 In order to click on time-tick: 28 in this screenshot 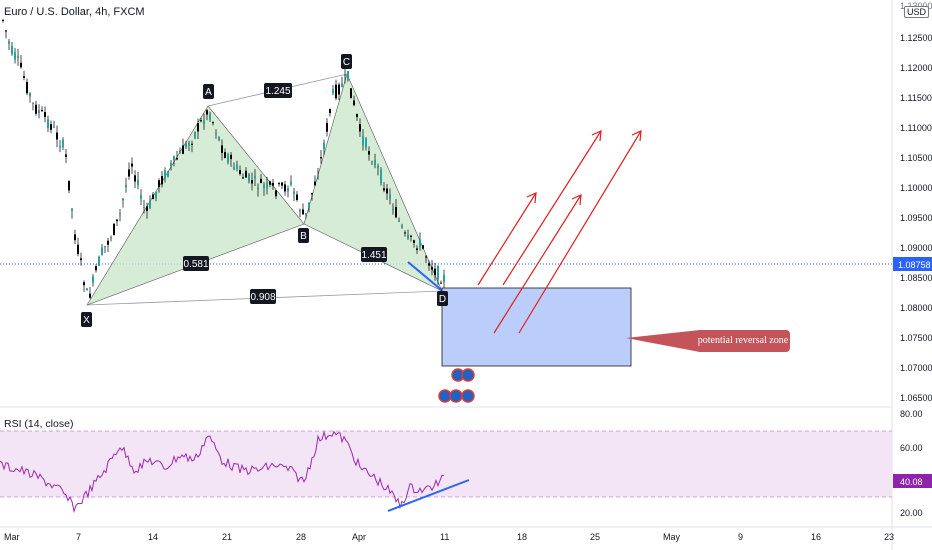, I will do `click(301, 537)`.